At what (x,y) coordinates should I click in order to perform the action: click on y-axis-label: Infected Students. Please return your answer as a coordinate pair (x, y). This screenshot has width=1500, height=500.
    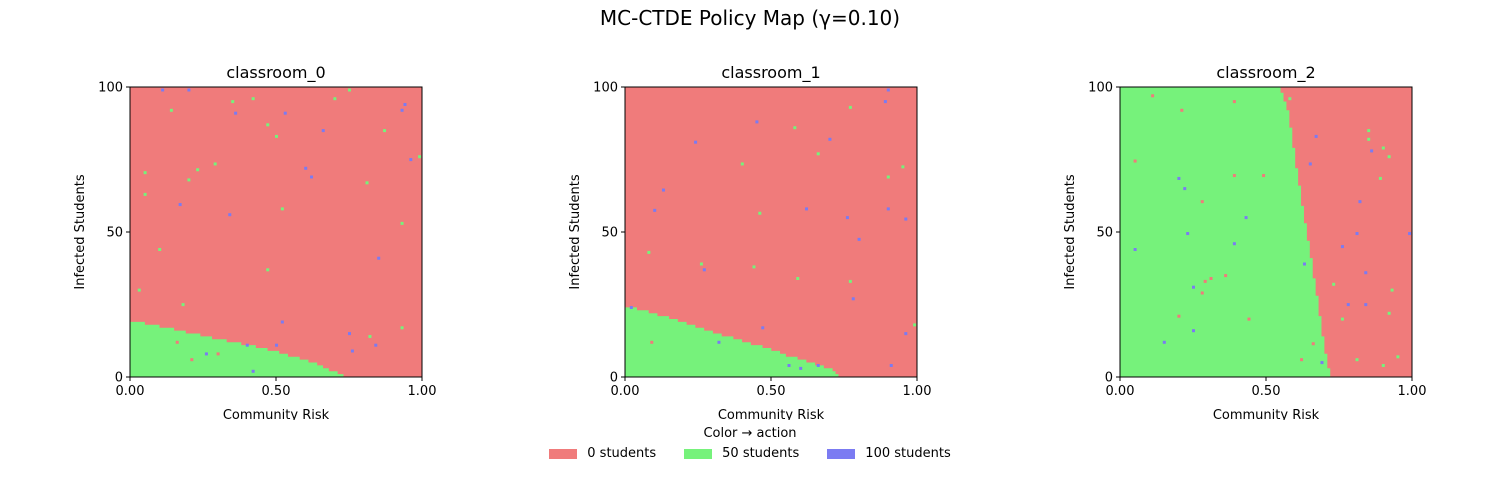
    Looking at the image, I should click on (80, 231).